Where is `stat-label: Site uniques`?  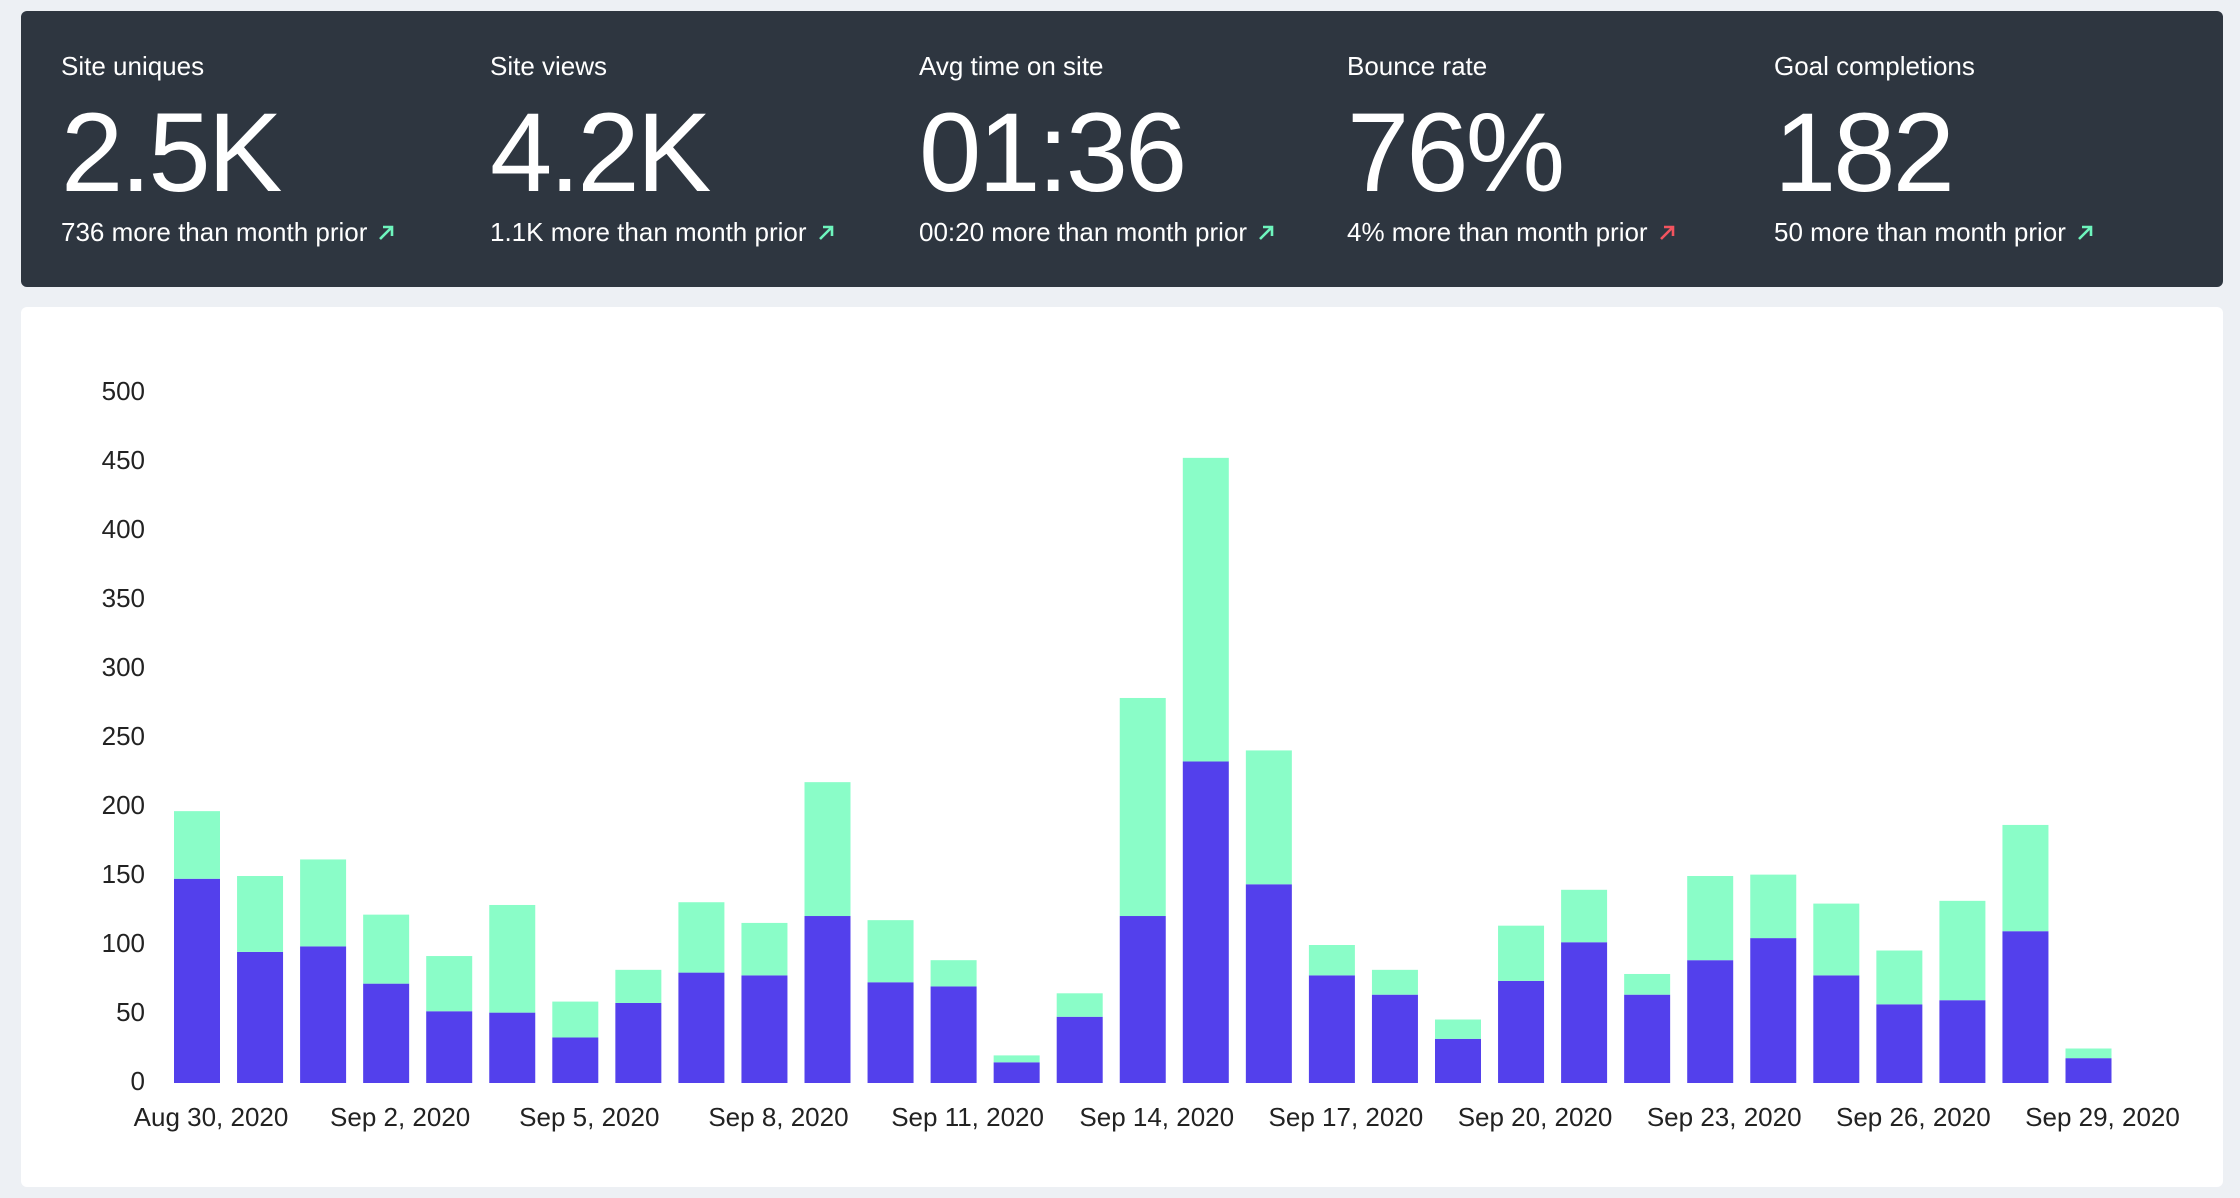
stat-label: Site uniques is located at coordinates (133, 66).